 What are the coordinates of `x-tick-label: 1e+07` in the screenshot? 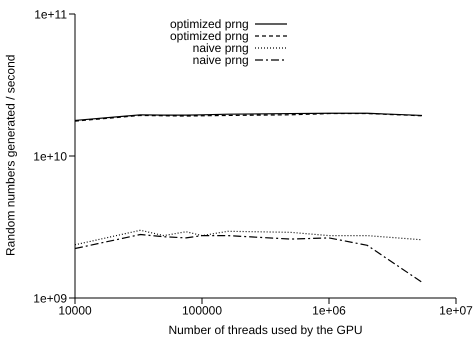 It's located at (456, 311).